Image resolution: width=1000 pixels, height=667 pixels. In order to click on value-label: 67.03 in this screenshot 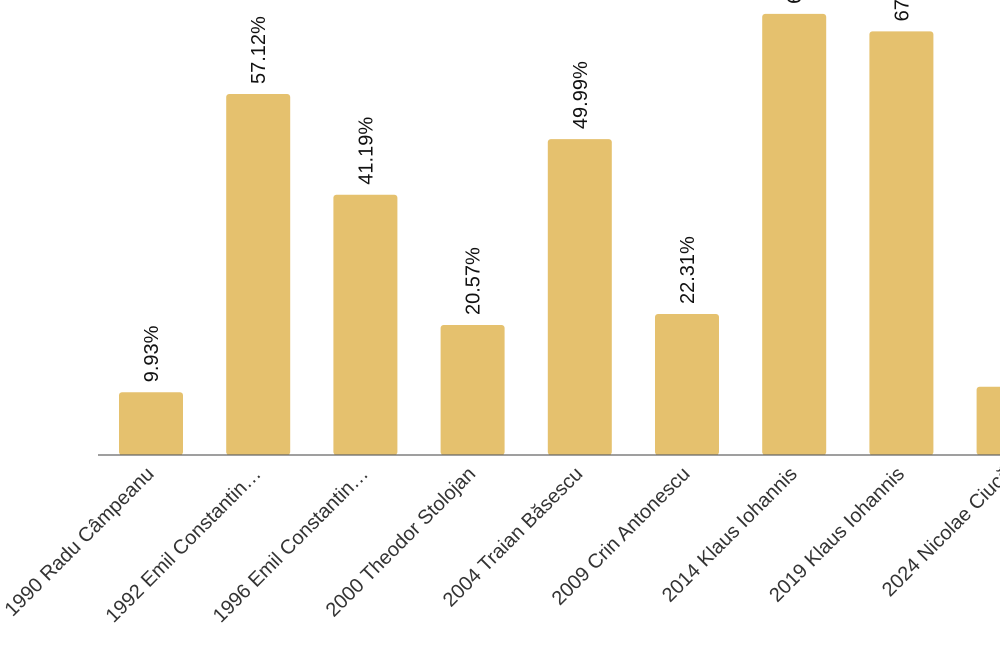, I will do `click(902, 10)`.